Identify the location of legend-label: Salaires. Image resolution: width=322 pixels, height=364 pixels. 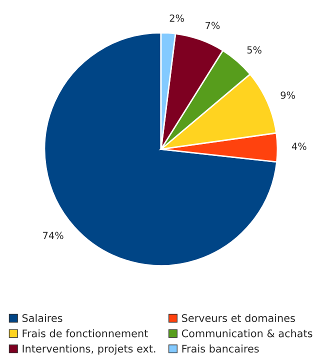
(42, 318).